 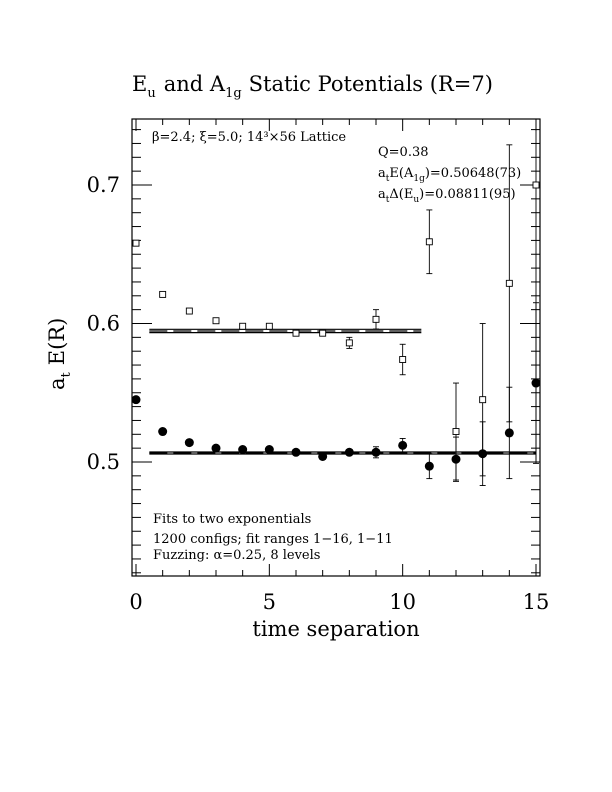 What do you see at coordinates (232, 519) in the screenshot?
I see `fit-method-note: Fits to two exponentials` at bounding box center [232, 519].